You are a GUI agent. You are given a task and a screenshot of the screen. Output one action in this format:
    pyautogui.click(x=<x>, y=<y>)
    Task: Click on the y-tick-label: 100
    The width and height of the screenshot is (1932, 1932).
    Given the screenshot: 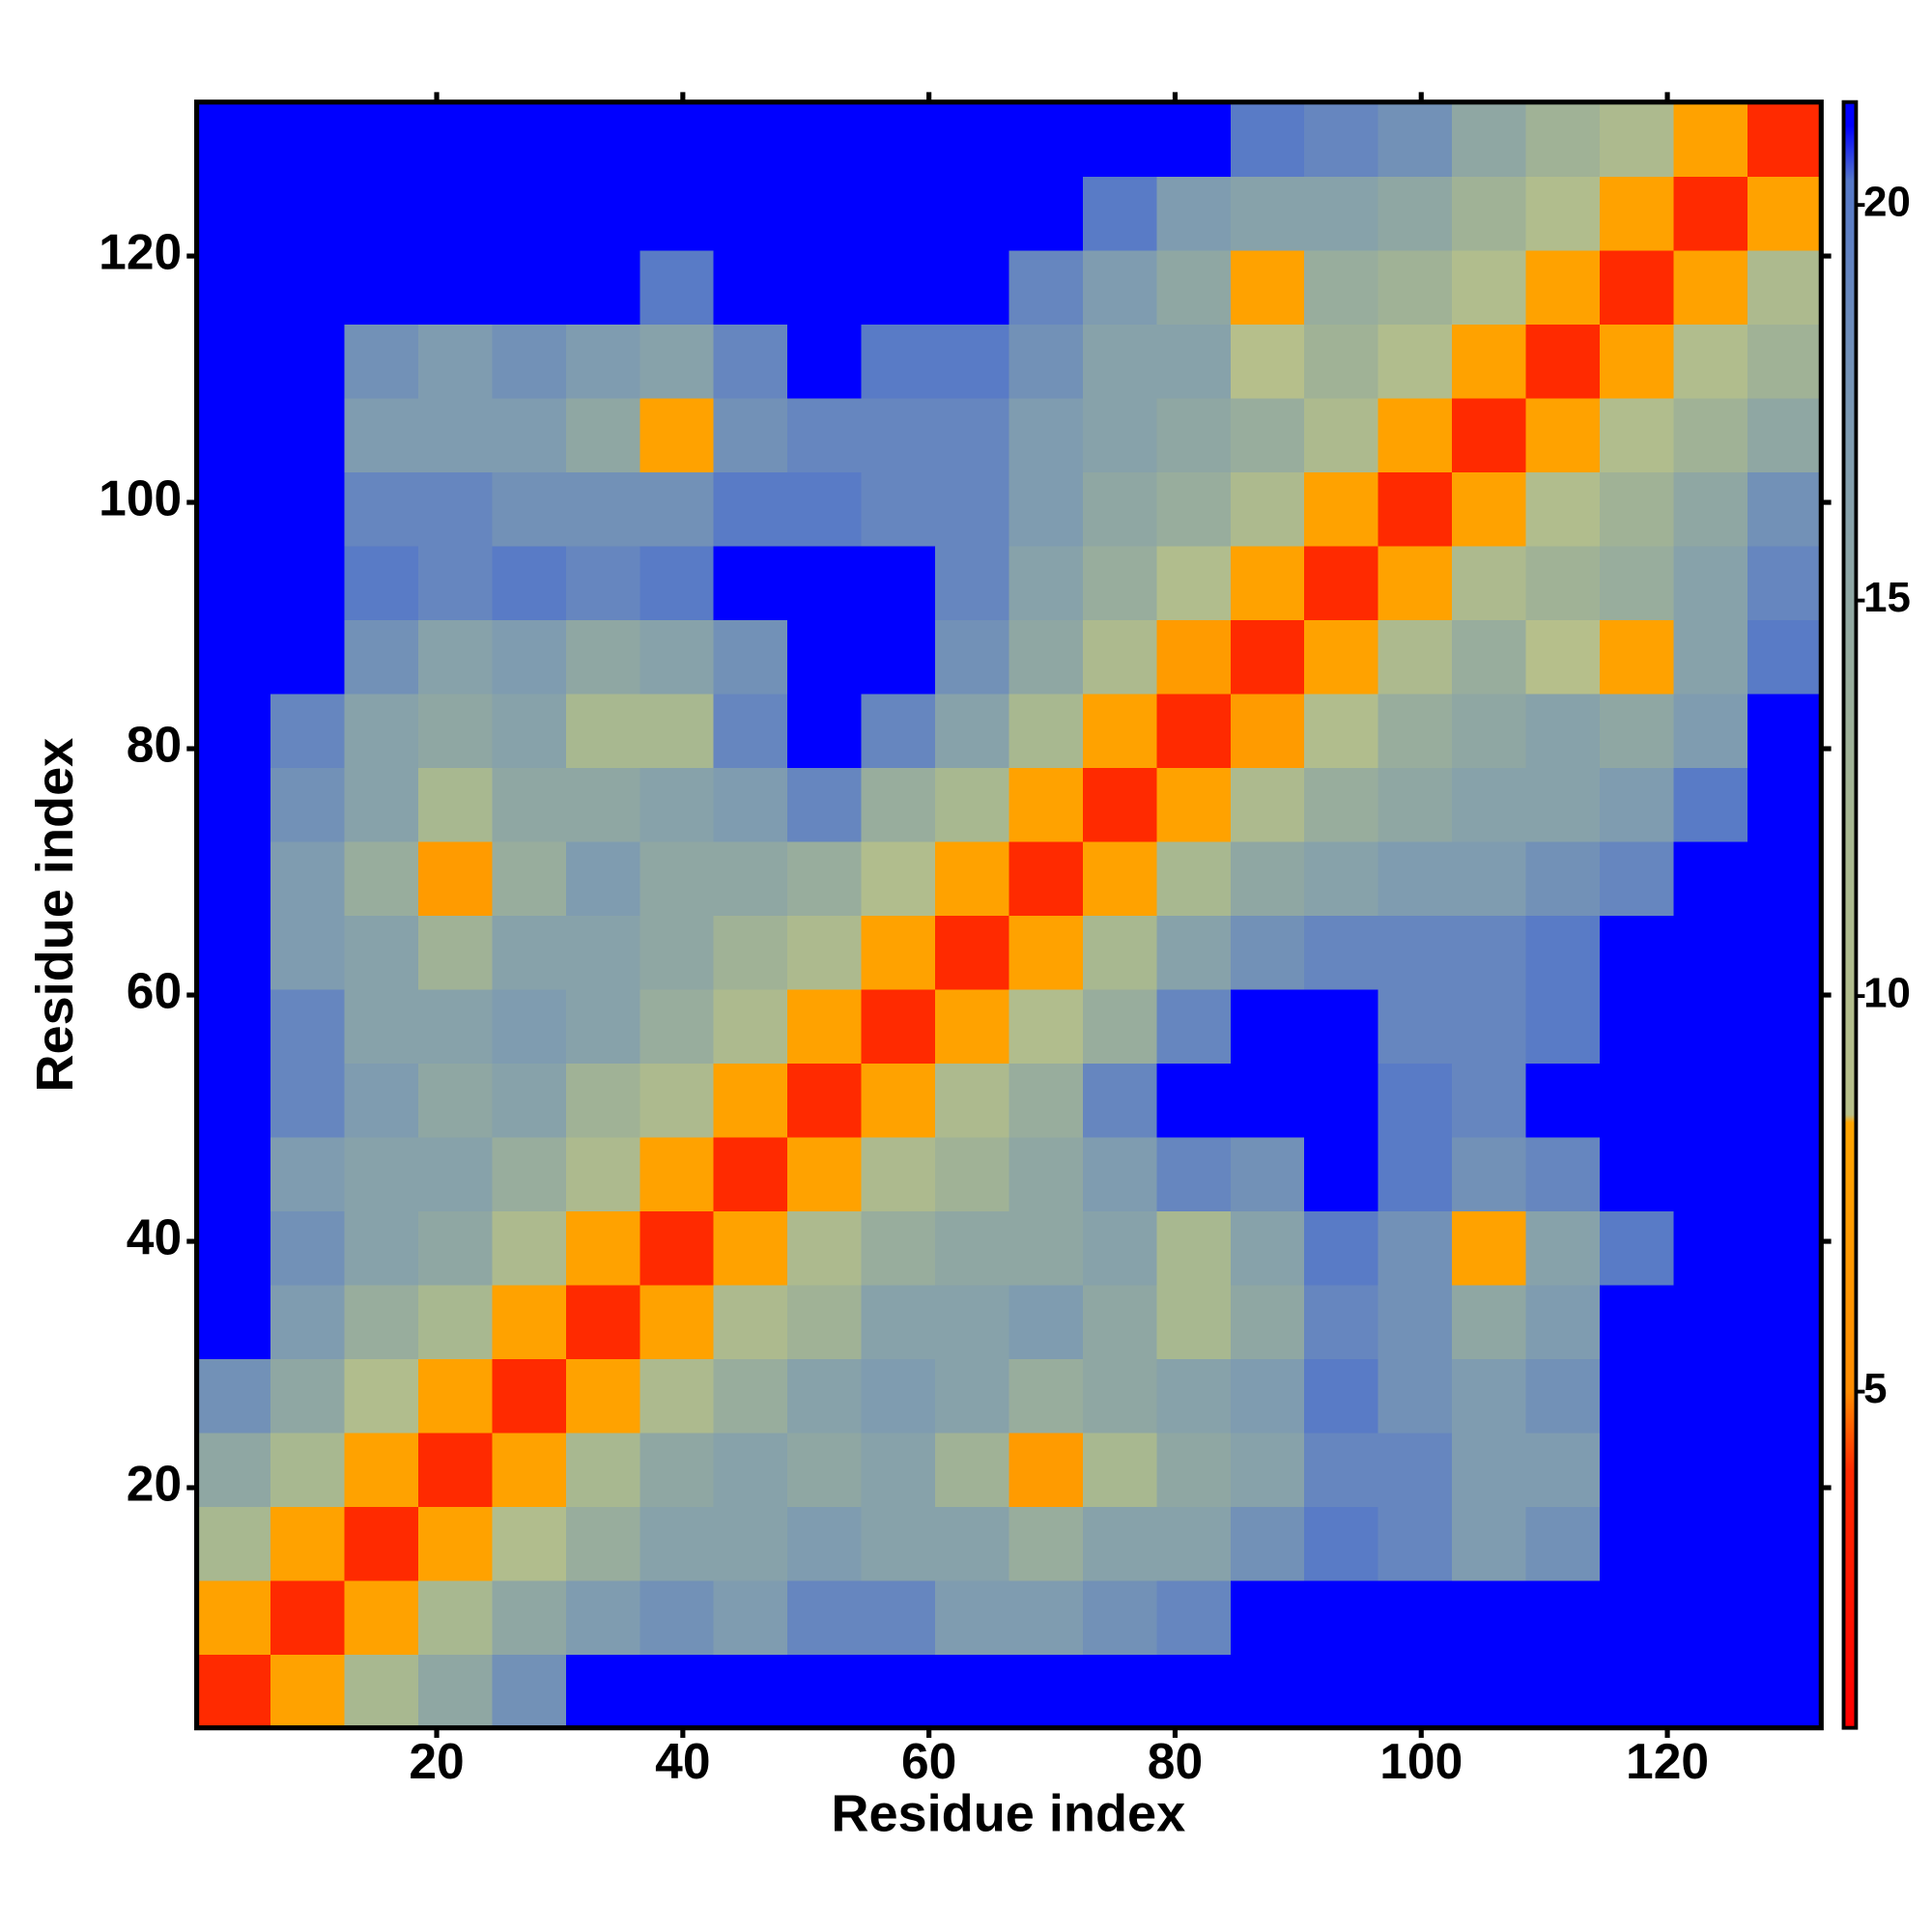 What is the action you would take?
    pyautogui.click(x=140, y=498)
    